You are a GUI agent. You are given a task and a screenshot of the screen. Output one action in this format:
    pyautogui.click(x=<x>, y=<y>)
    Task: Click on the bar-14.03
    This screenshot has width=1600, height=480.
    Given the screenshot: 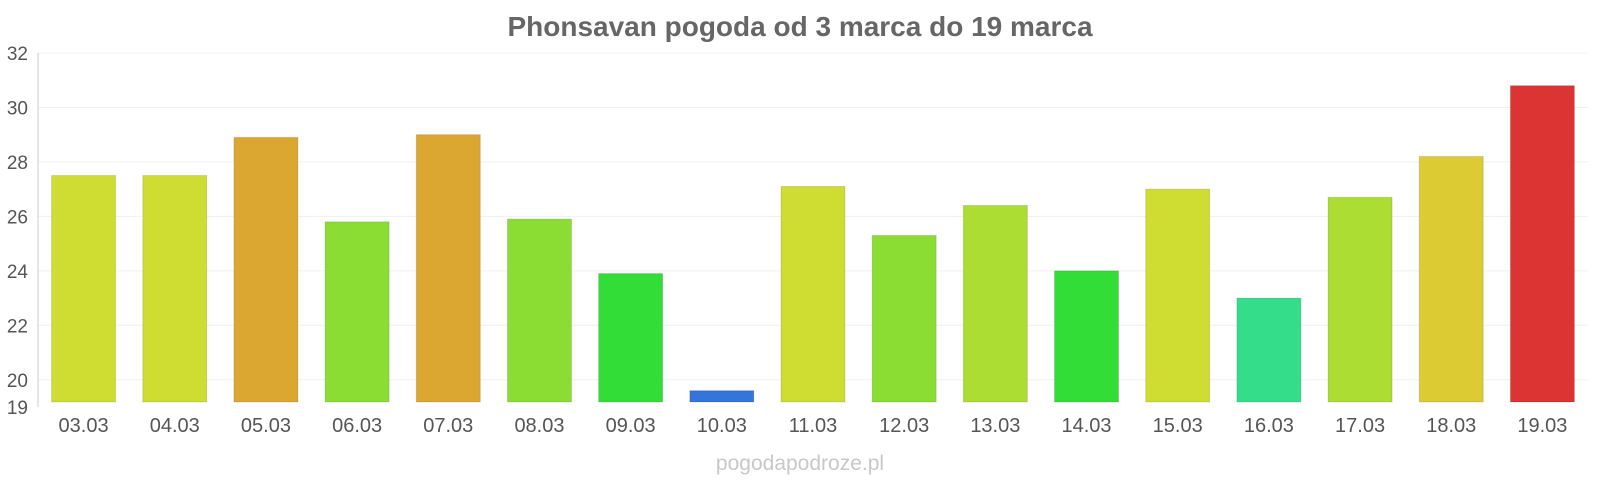 What is the action you would take?
    pyautogui.click(x=1087, y=336)
    